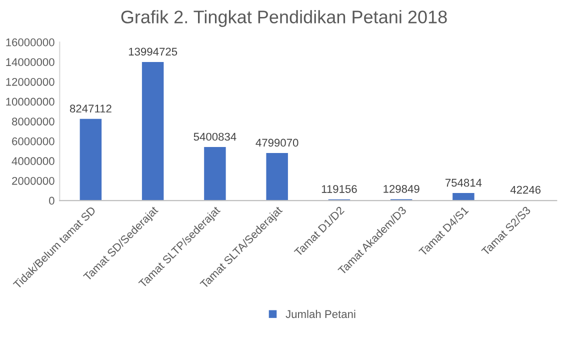 The width and height of the screenshot is (568, 337). I want to click on data-label: 4799070, so click(277, 142).